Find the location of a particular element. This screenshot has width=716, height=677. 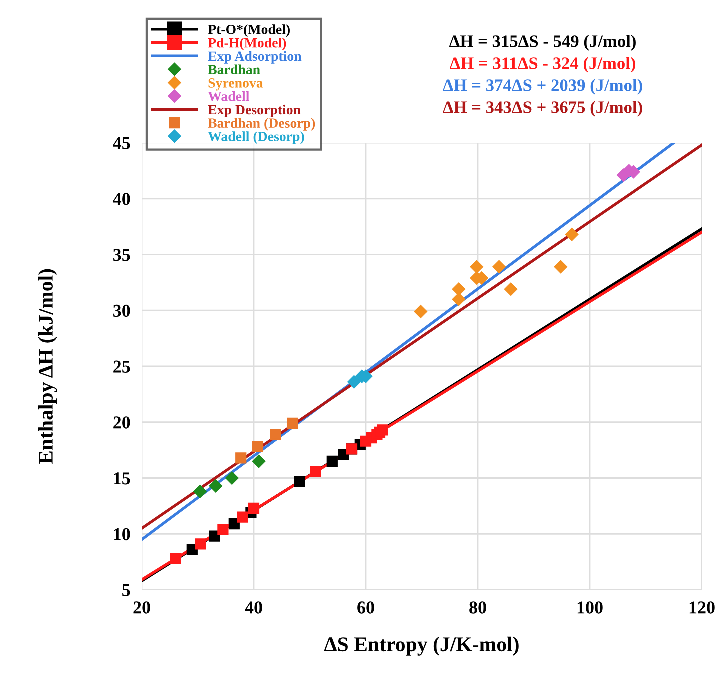

text: ΔH = 311ΔS - 324 (J/mol) is located at coordinates (543, 65).